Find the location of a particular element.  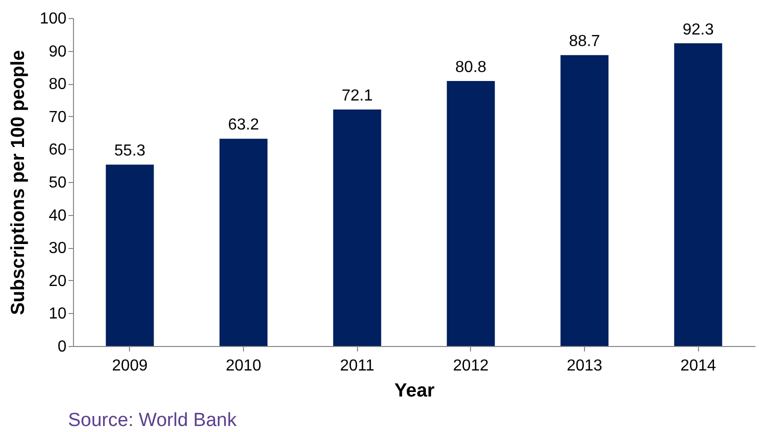

x-tick-label: 2013 is located at coordinates (584, 366).